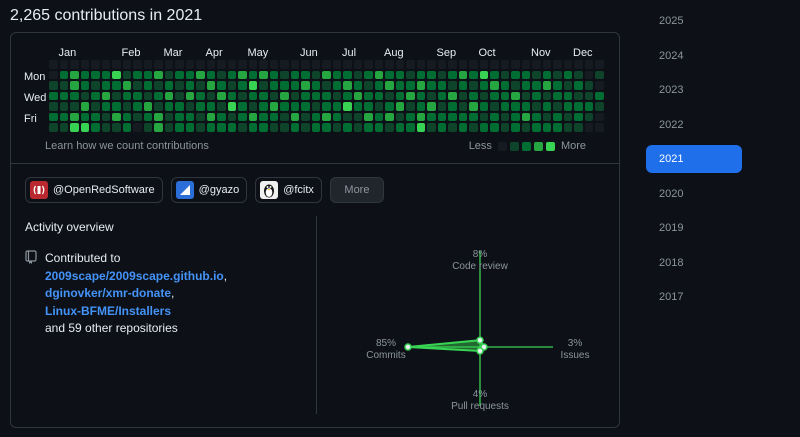 The height and width of the screenshot is (437, 800). I want to click on repo-link-2009scape: 2009scape/2009scape.github.io, so click(134, 275).